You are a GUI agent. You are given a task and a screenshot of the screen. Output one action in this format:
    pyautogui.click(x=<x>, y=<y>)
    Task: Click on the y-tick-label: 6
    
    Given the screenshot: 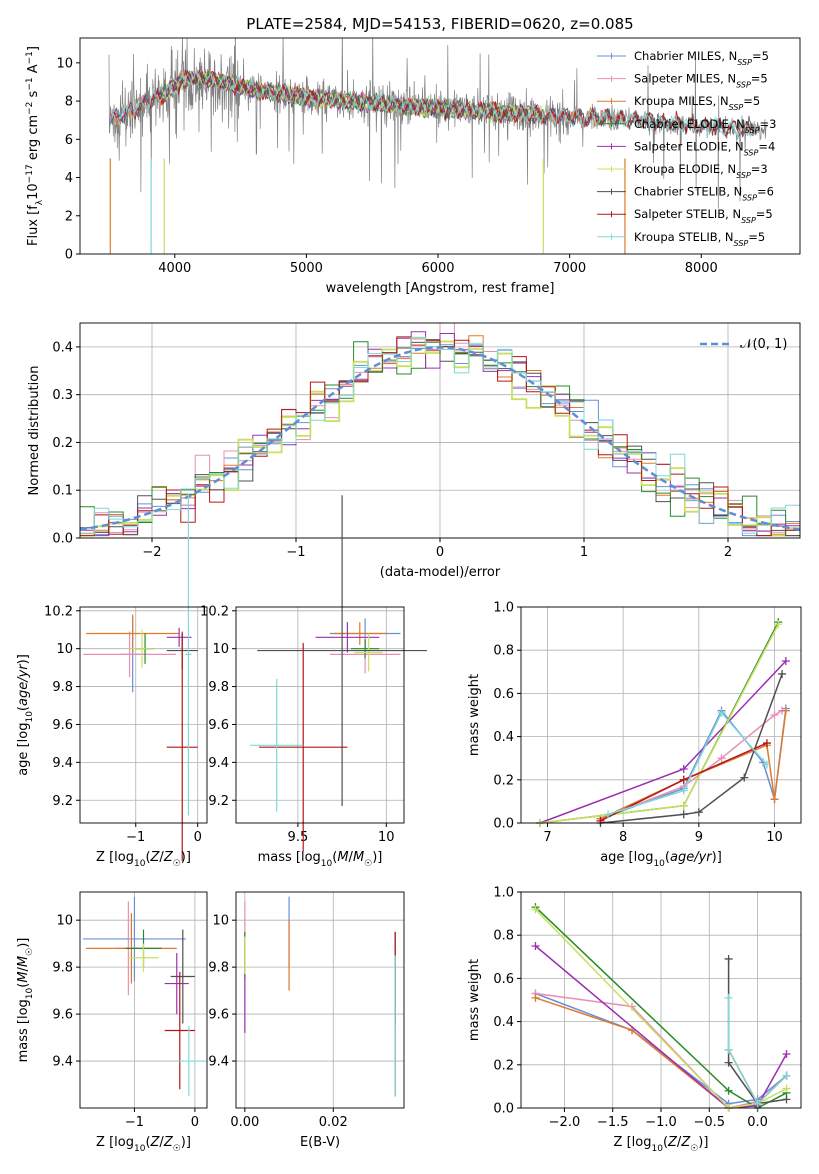 What is the action you would take?
    pyautogui.click(x=69, y=140)
    